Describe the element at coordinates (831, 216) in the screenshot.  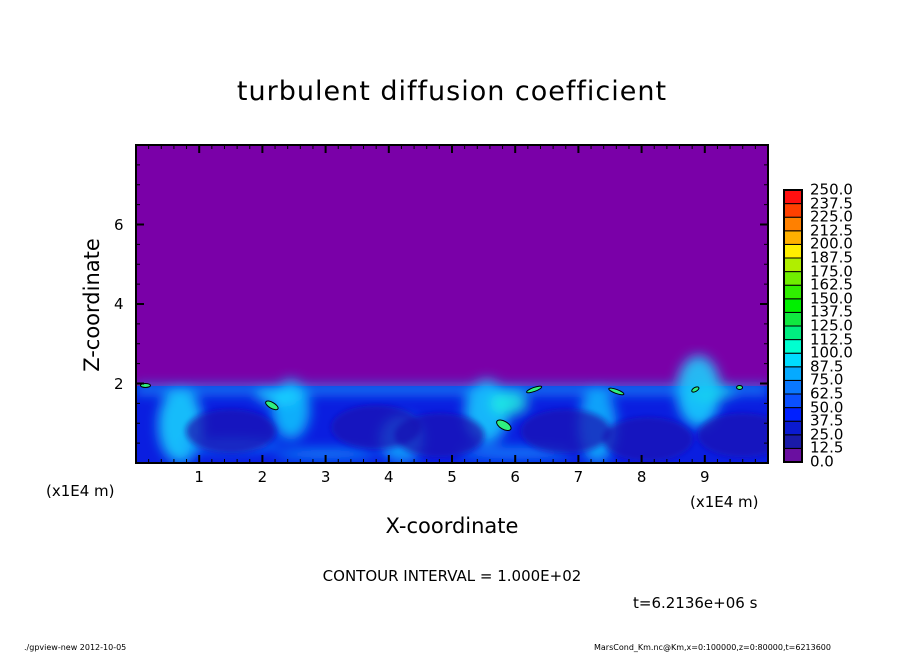
I see `colorbar-label: 225.0` at that location.